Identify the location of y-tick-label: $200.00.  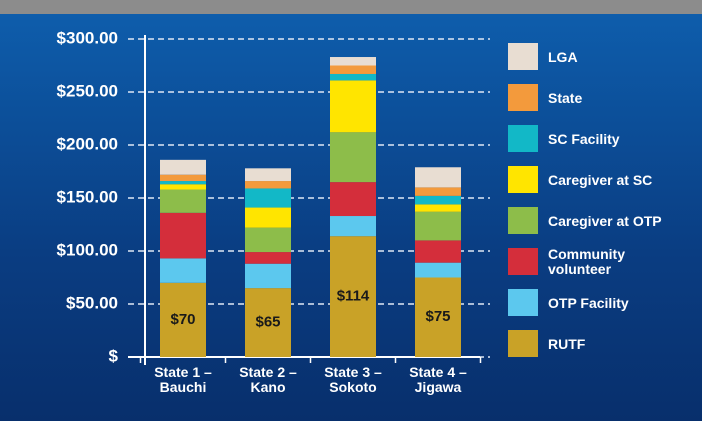
(87, 143).